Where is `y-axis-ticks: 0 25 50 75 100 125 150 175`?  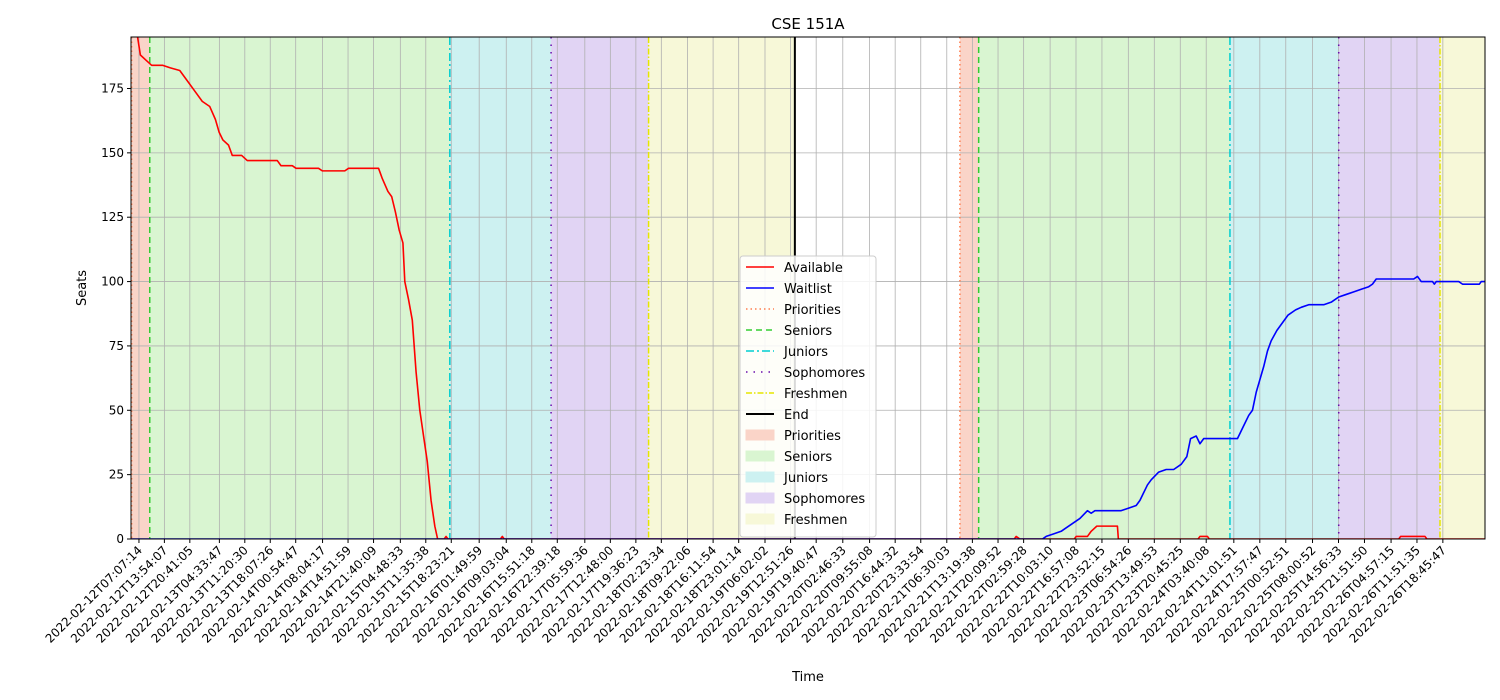 y-axis-ticks: 0 25 50 75 100 125 150 175 is located at coordinates (116, 313).